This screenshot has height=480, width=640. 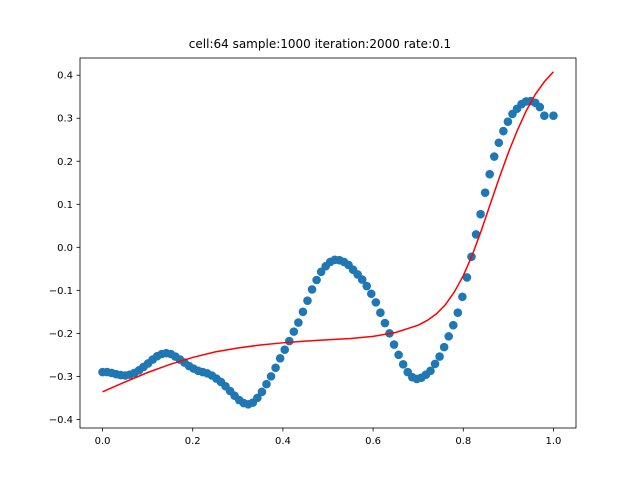 I want to click on x-axis: 0.0 0.2 0.4 0.6 0.8 1.0, so click(x=328, y=437).